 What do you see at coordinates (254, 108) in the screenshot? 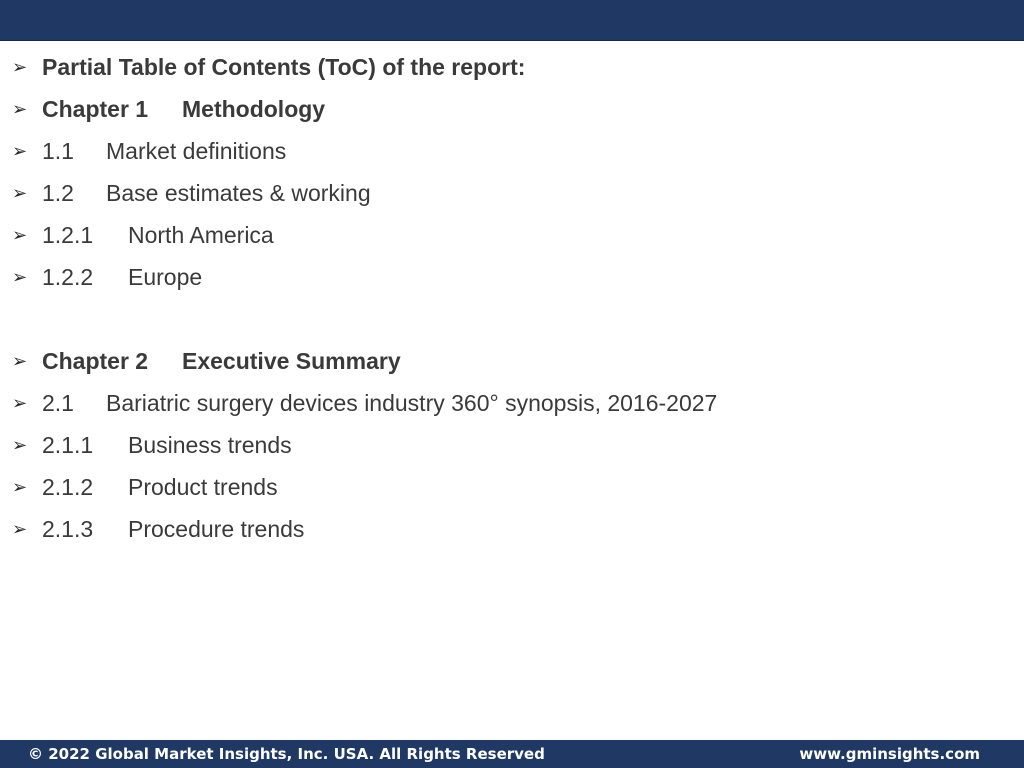
I see `toc-chapter-title: Methodology` at bounding box center [254, 108].